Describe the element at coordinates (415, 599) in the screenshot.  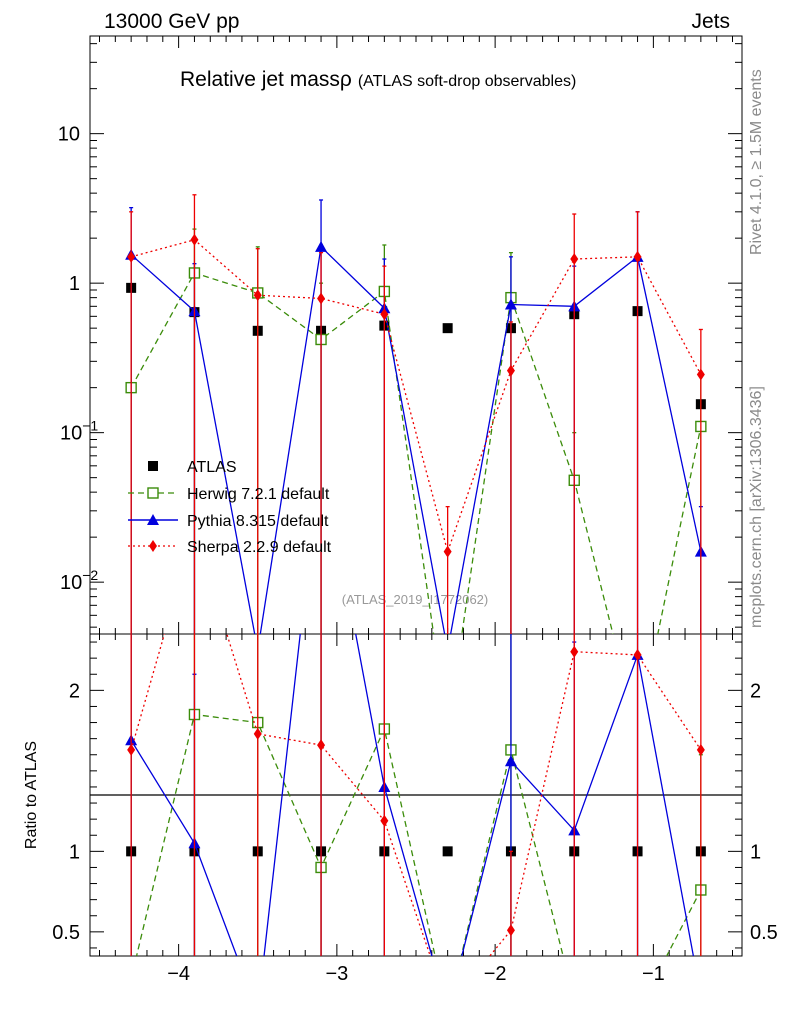
I see `analysis-watermark: (ATLAS_2019_I1772062)` at that location.